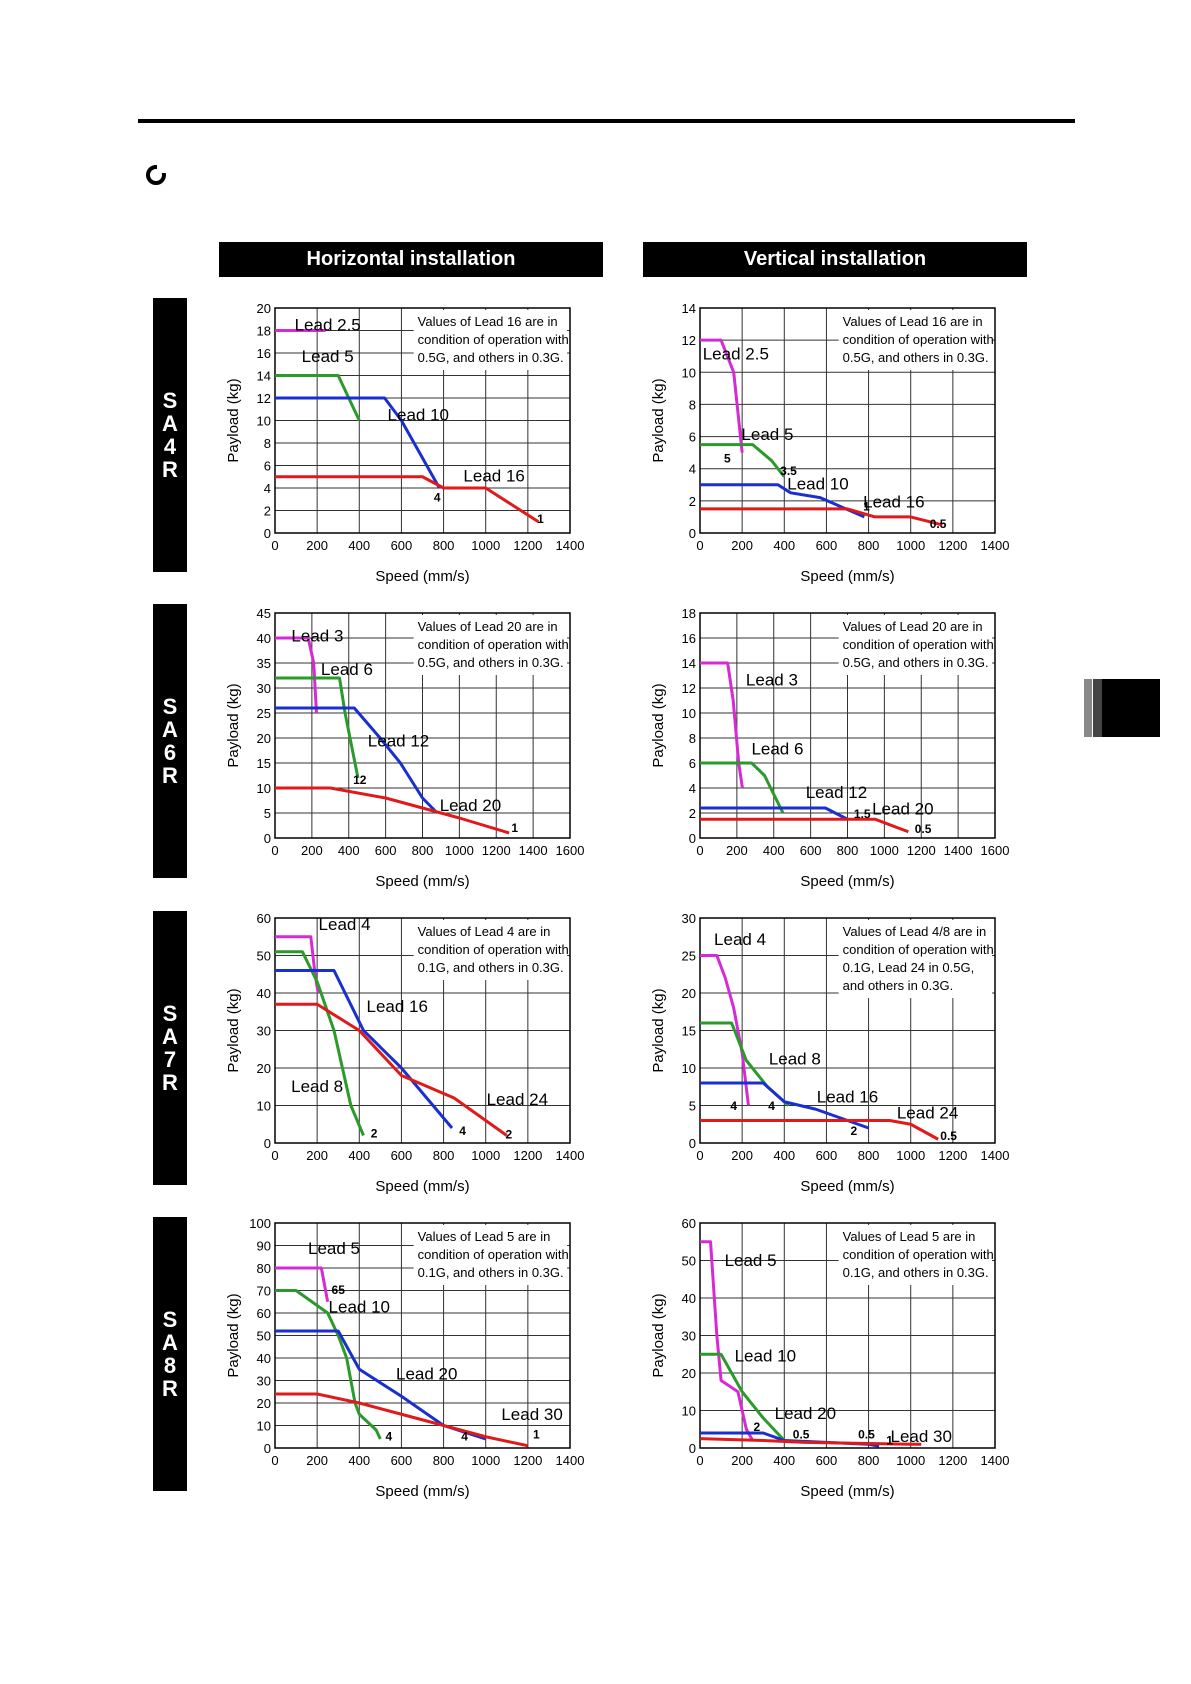 This screenshot has height=1684, width=1191. Describe the element at coordinates (699, 1460) in the screenshot. I see `x-tick-label: 0` at that location.